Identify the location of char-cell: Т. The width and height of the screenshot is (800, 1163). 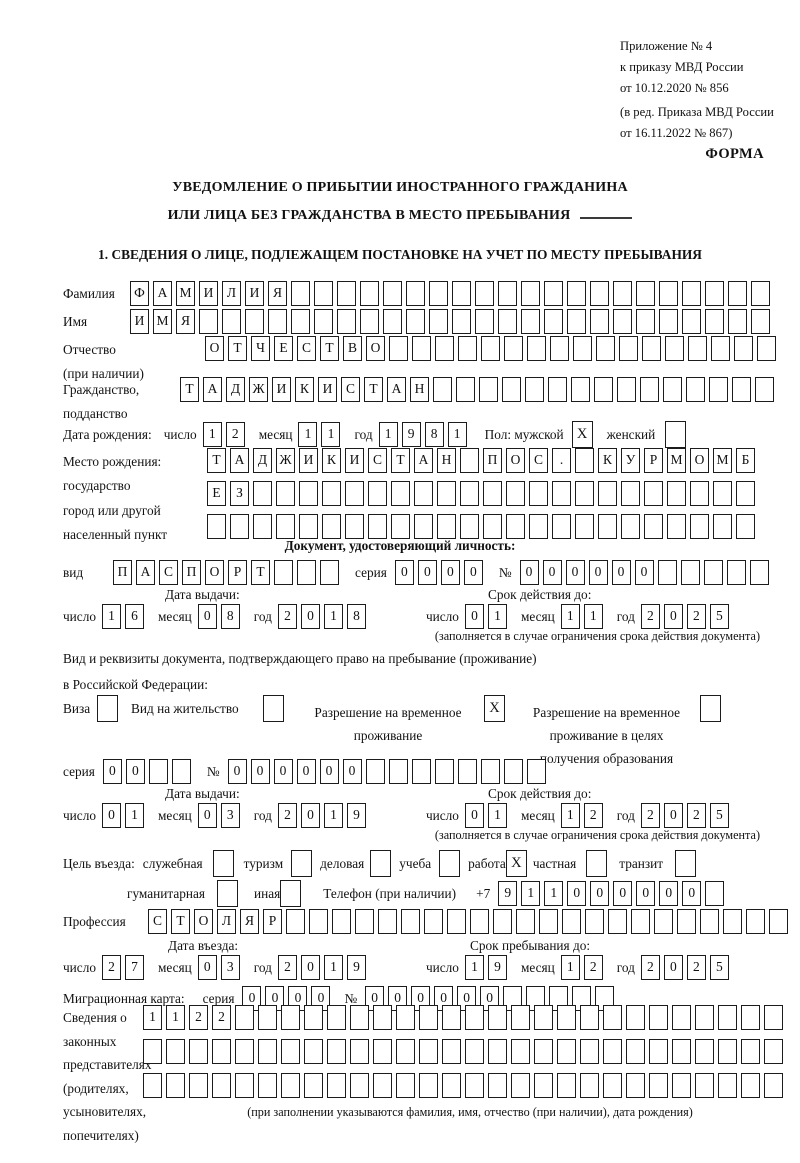
(373, 389).